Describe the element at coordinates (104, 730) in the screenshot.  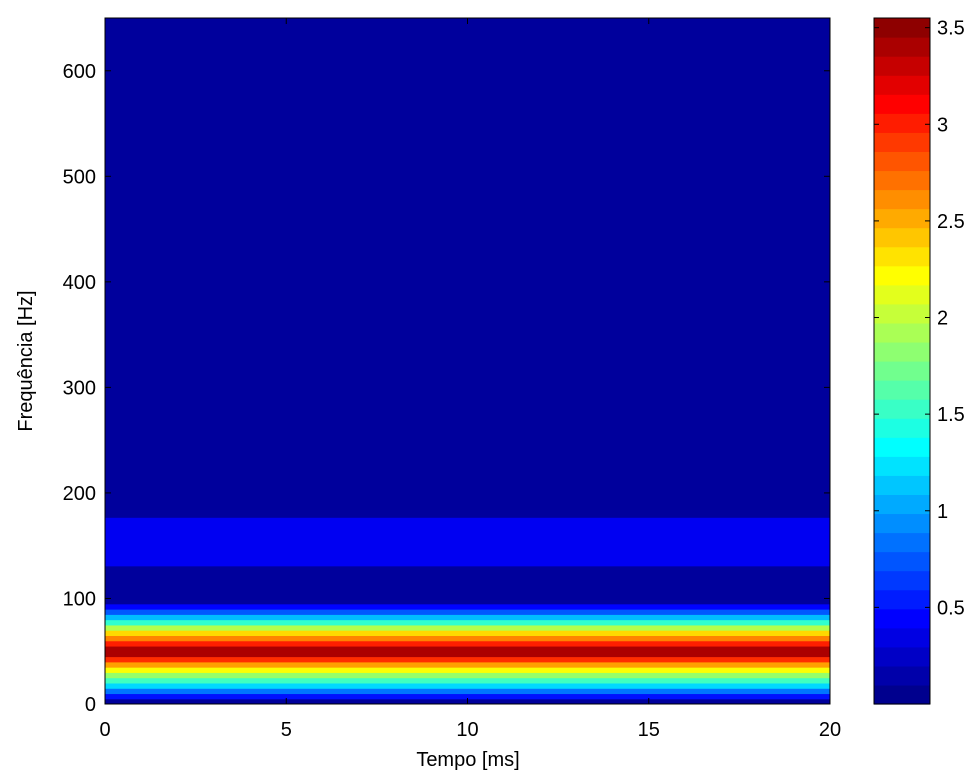
I see `x-tick-label: 0` at that location.